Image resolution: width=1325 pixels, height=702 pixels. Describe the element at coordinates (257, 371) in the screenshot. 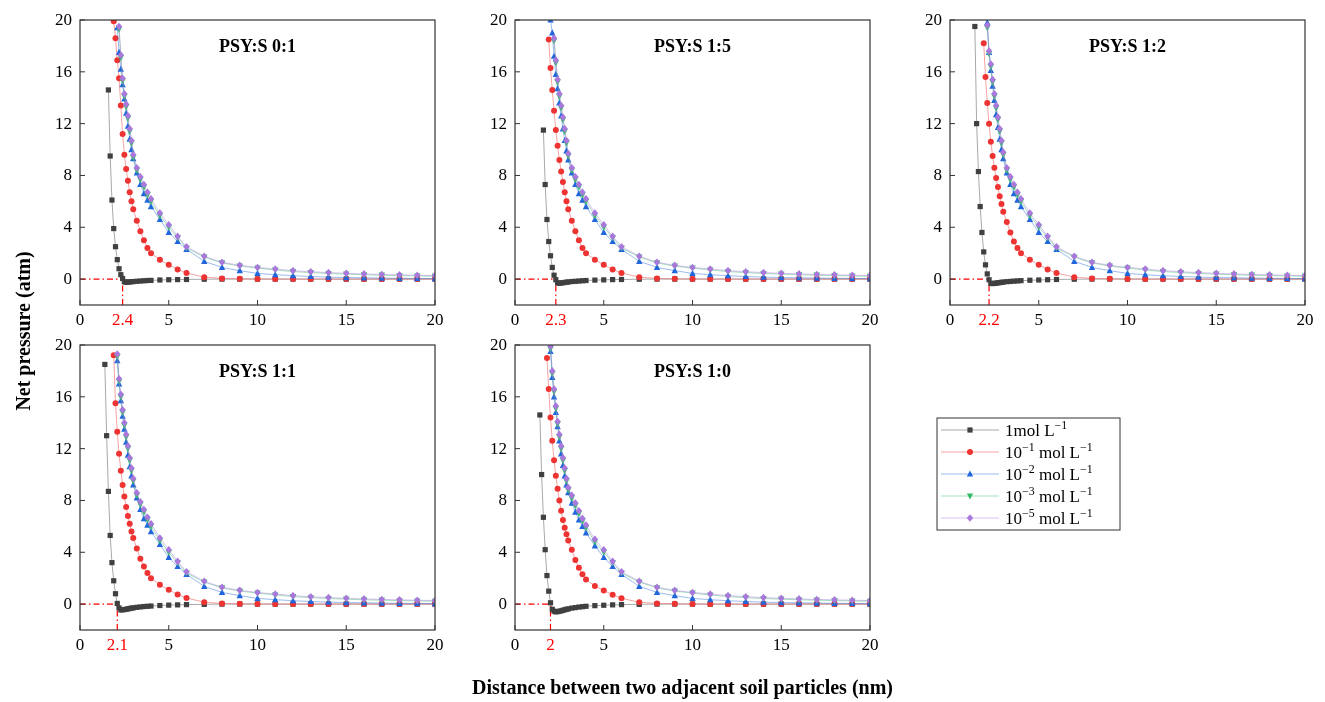

I see `text: PSY:S 1:1` at that location.